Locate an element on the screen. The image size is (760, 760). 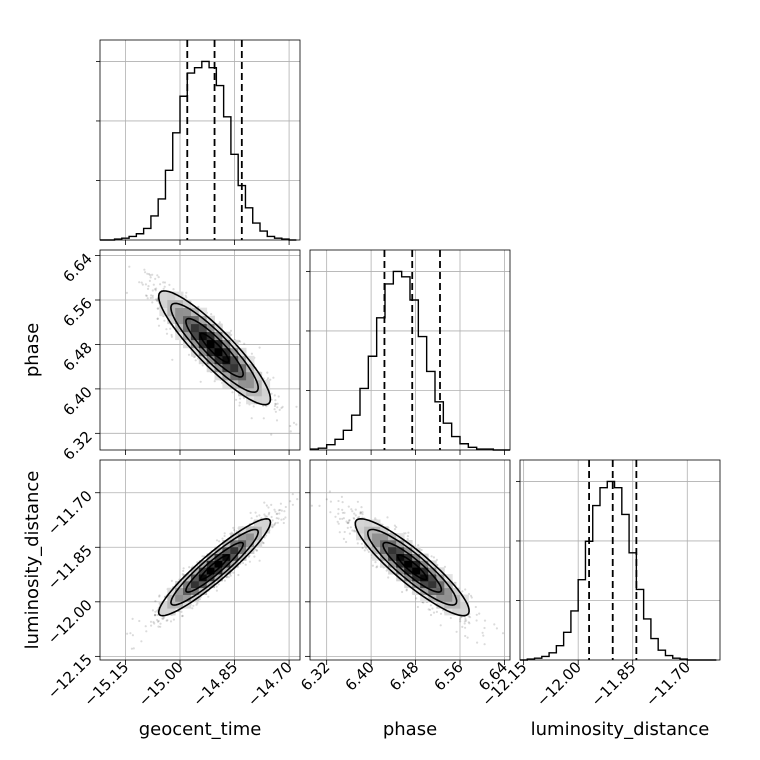
scatter-panel-geocent-time-vs-luminosity-distance is located at coordinates (198, 562).